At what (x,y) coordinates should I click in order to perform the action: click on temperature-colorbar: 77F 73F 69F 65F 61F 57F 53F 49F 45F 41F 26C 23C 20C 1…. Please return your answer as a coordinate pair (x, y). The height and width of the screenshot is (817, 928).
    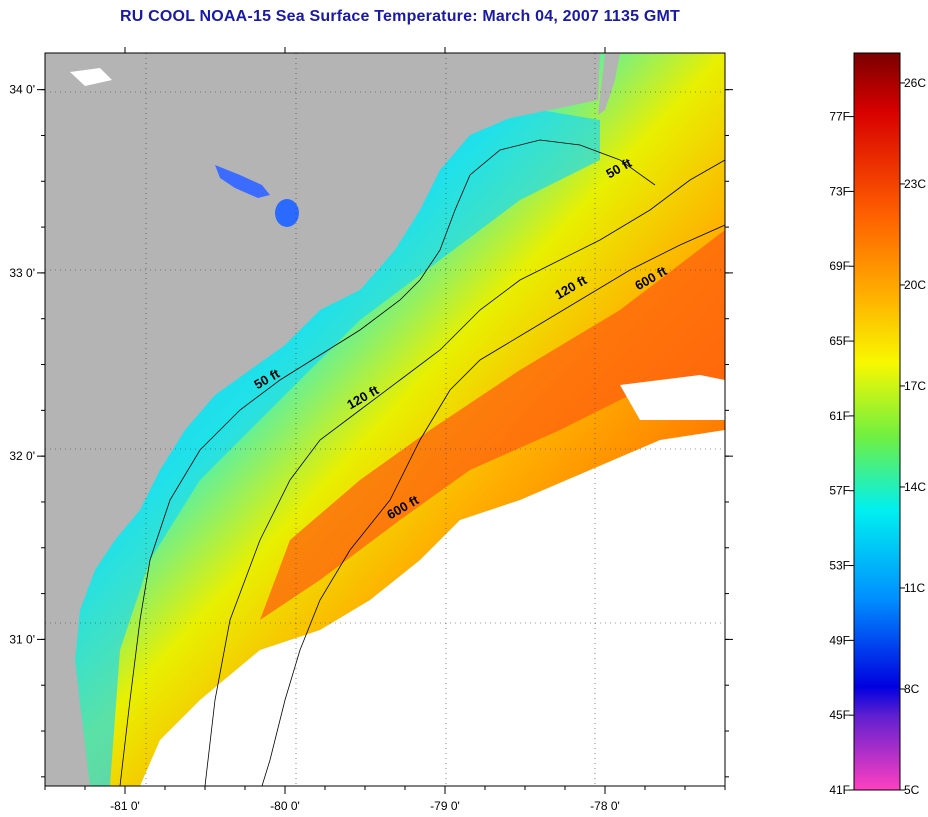
    Looking at the image, I should click on (877, 424).